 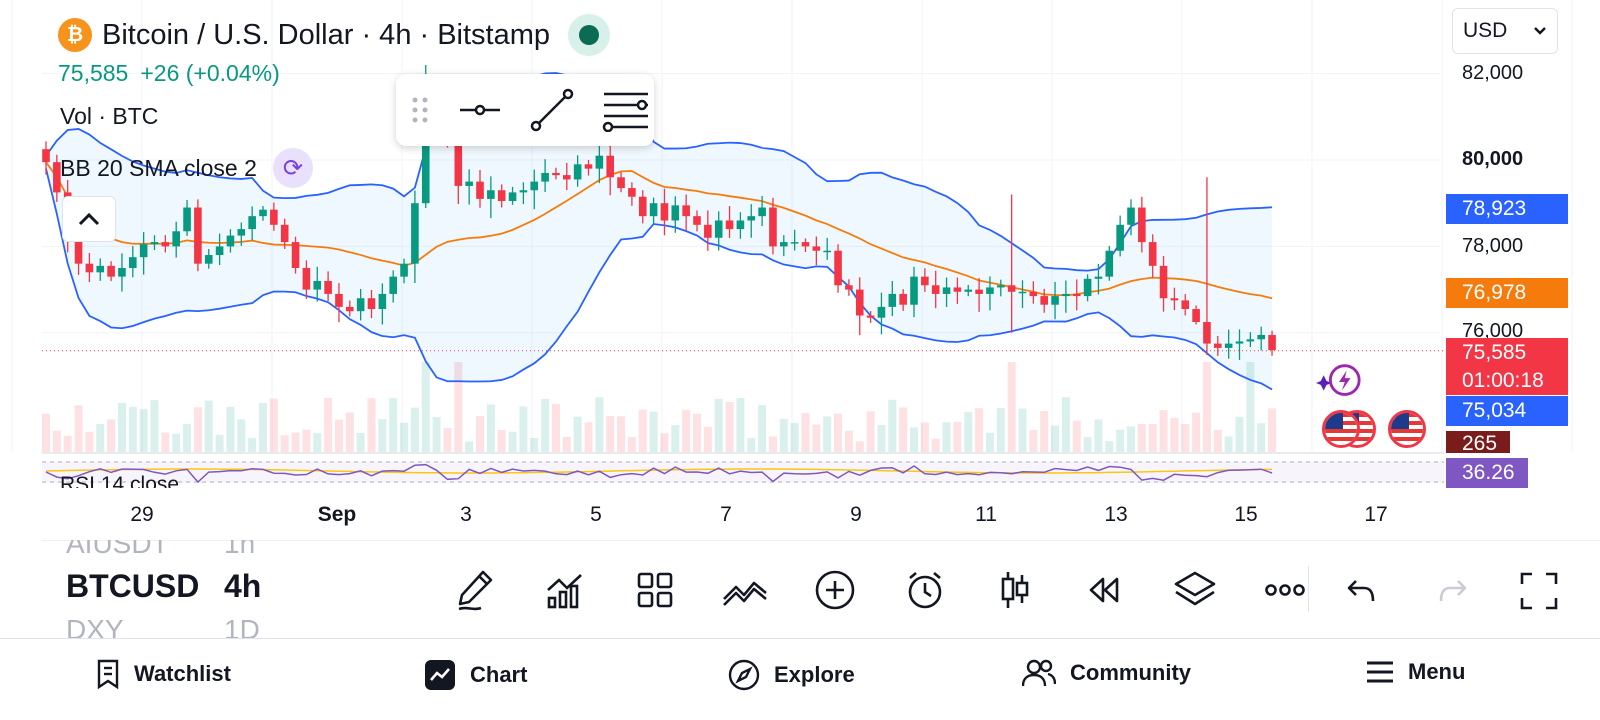 What do you see at coordinates (589, 35) in the screenshot?
I see `market-status-icon` at bounding box center [589, 35].